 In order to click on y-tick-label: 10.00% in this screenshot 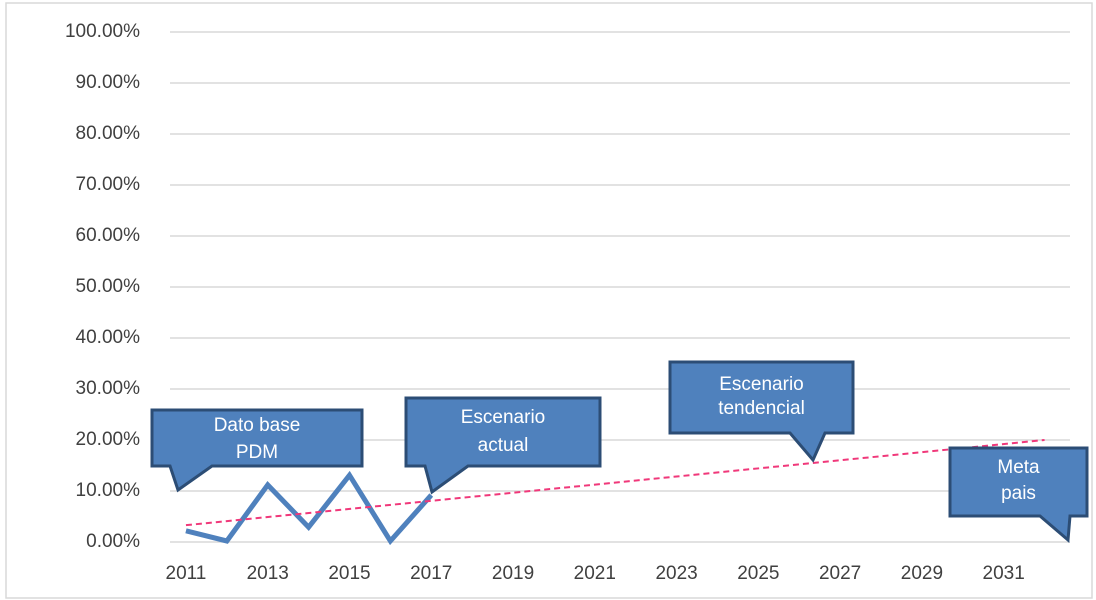, I will do `click(108, 490)`.